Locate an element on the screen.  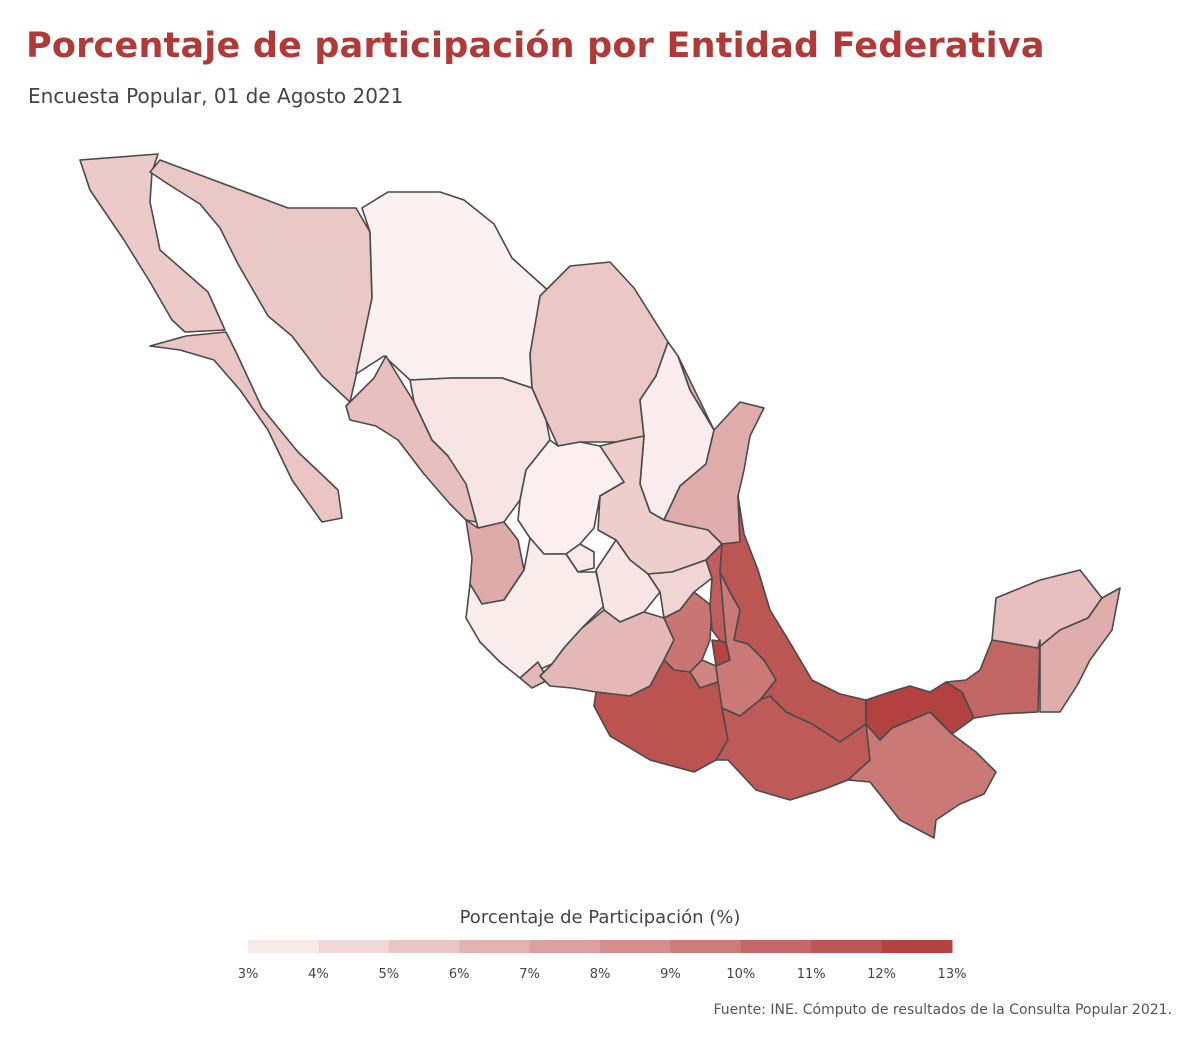
state-sonora: Sonora is located at coordinates (261, 281).